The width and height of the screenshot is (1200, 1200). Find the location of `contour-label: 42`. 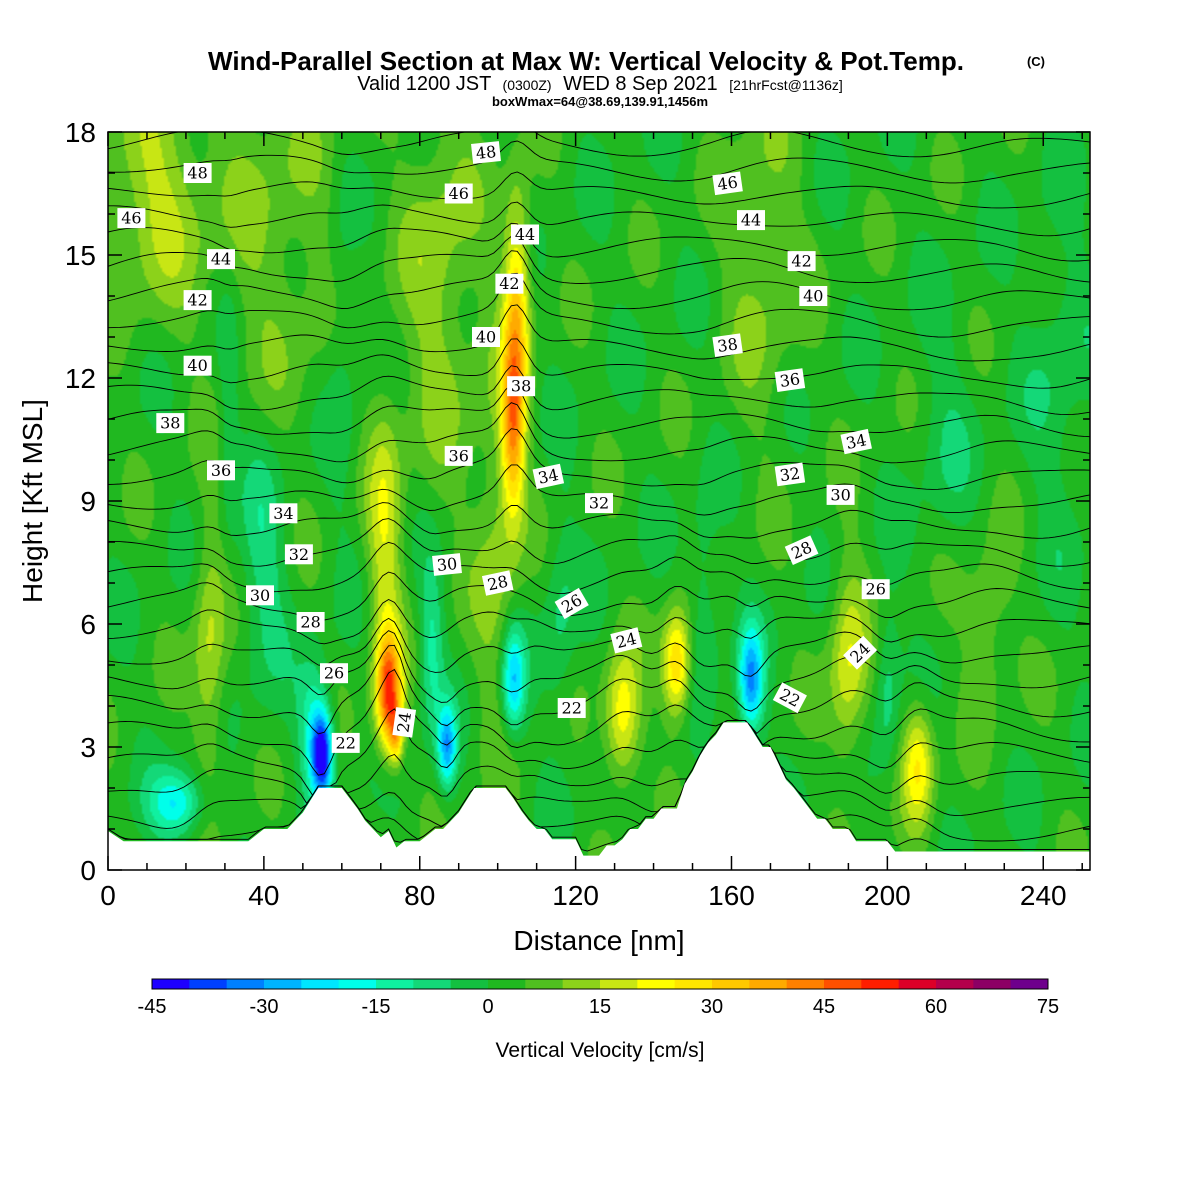

contour-label: 42 is located at coordinates (197, 300).